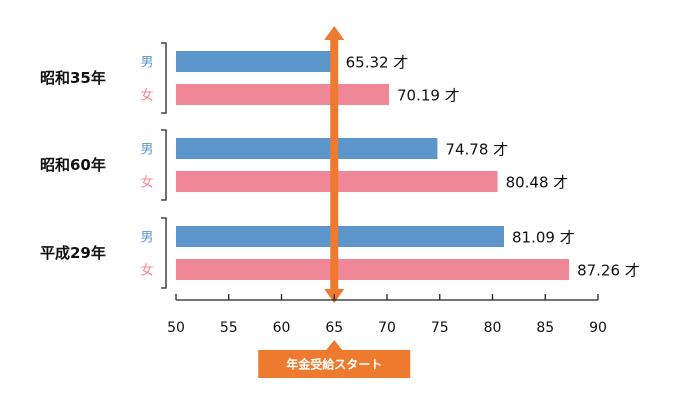 The width and height of the screenshot is (680, 403). What do you see at coordinates (282, 328) in the screenshot?
I see `x-tick-label: 60` at bounding box center [282, 328].